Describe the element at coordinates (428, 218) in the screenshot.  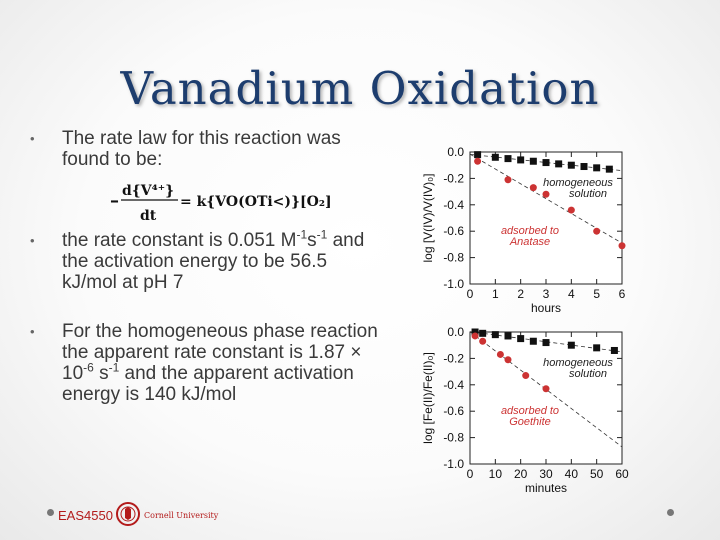
I see `y-axis-label: log [V(IV)/V(IV)₀]` at that location.